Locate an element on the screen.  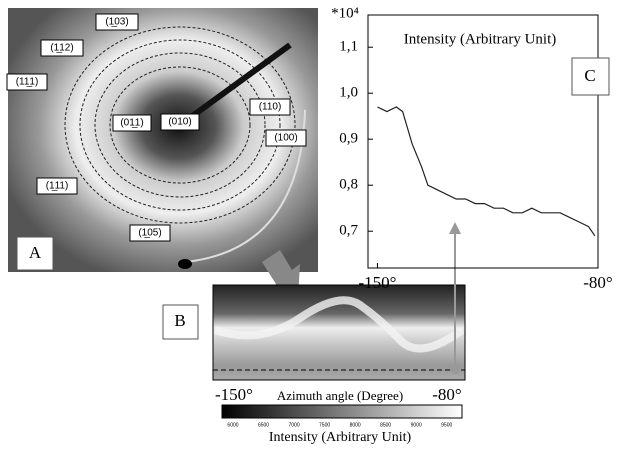
colorbar-tick-label: 6000 is located at coordinates (232, 425).